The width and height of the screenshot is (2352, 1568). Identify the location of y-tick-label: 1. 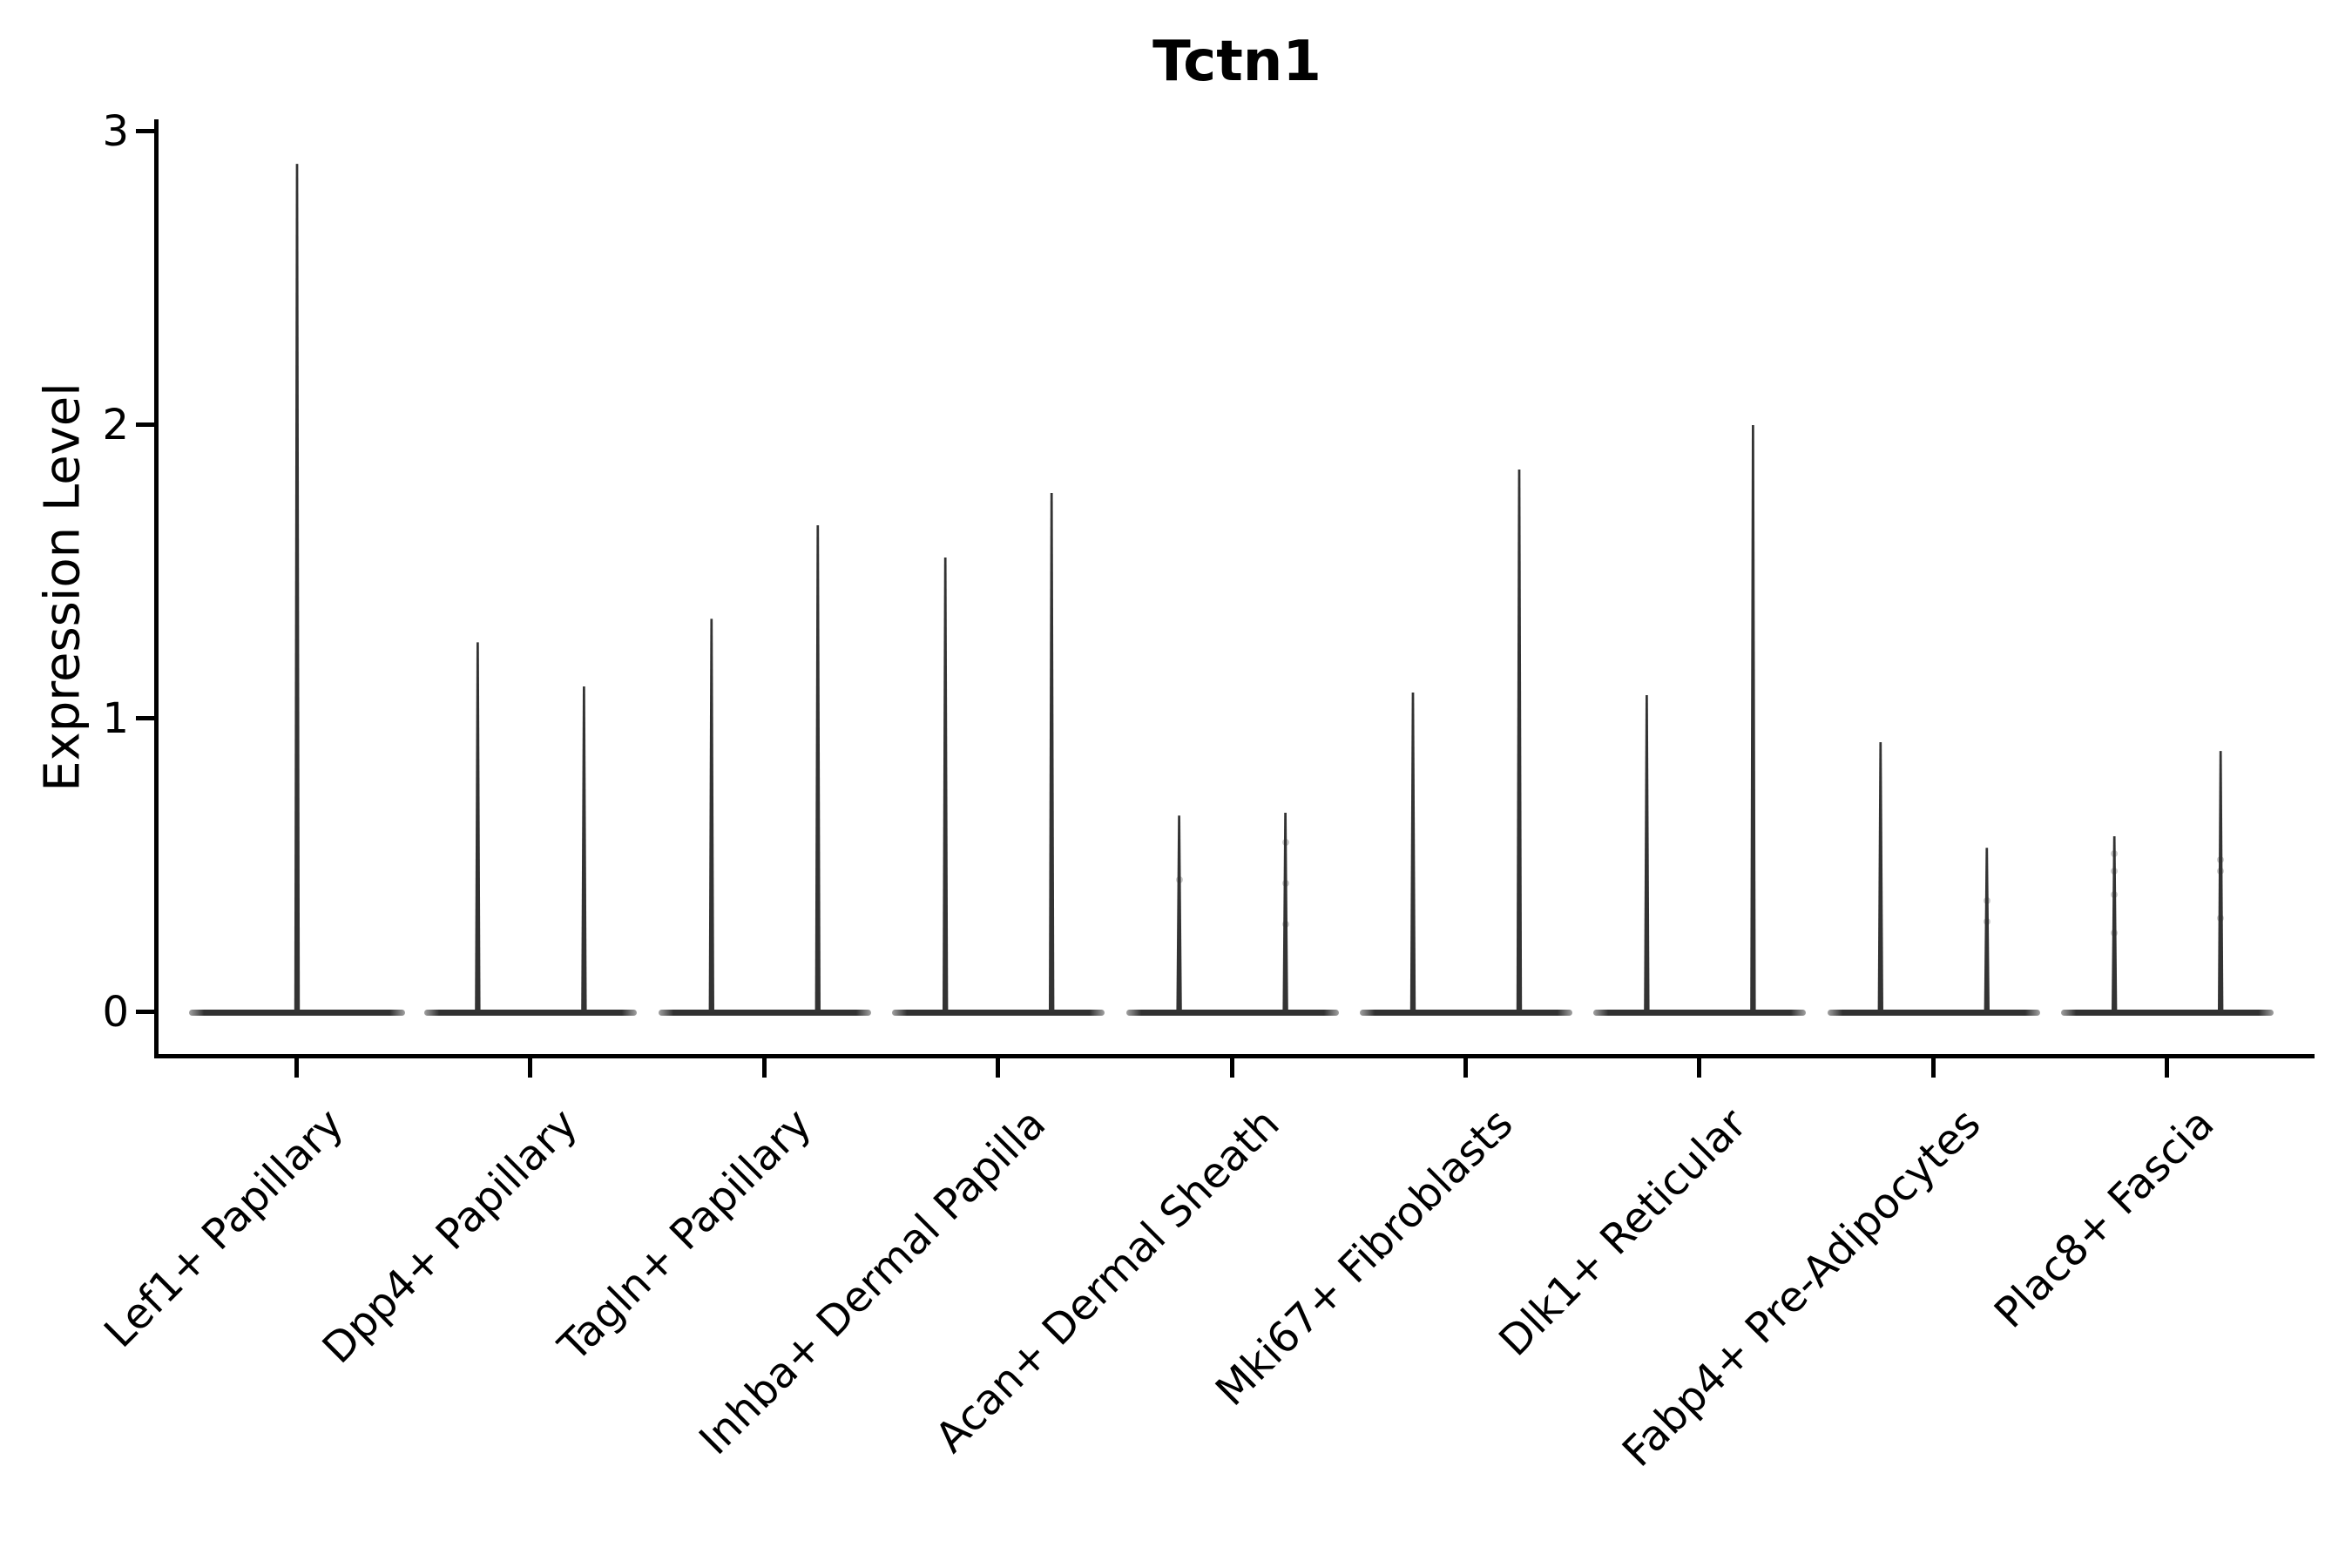
(115, 718).